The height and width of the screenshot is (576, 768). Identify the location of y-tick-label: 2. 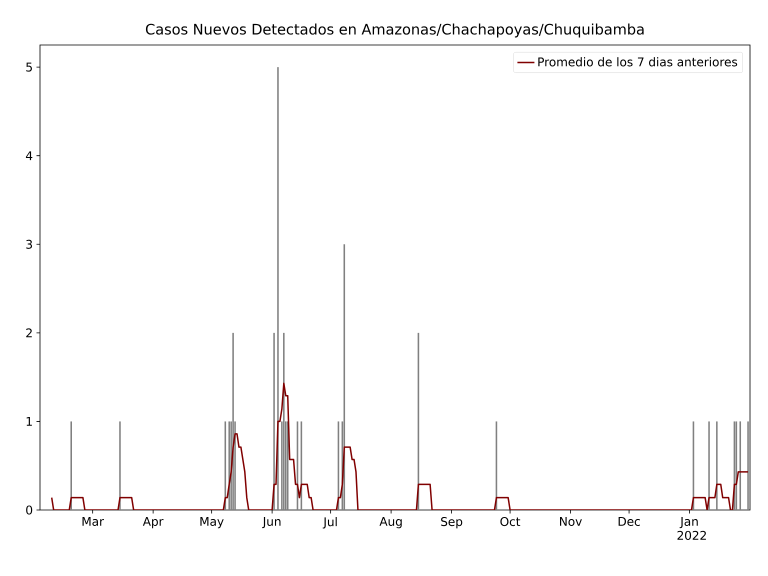
(29, 333).